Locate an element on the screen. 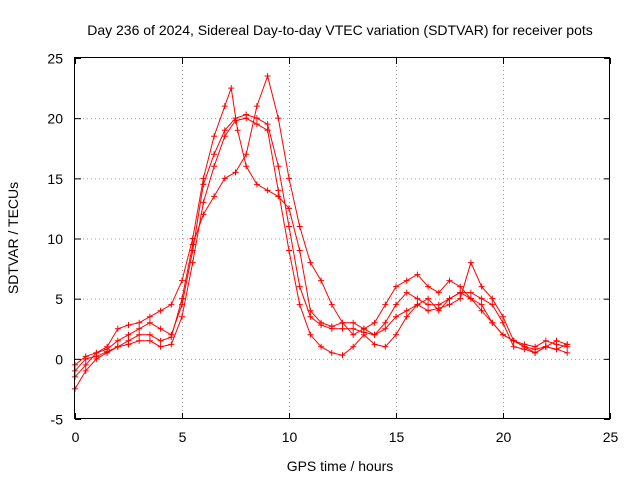 Image resolution: width=640 pixels, height=480 pixels. y-tick-label: -5 is located at coordinates (57, 420).